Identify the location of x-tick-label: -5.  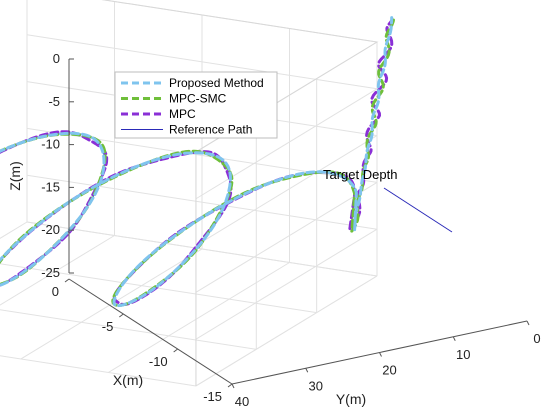
(108, 326).